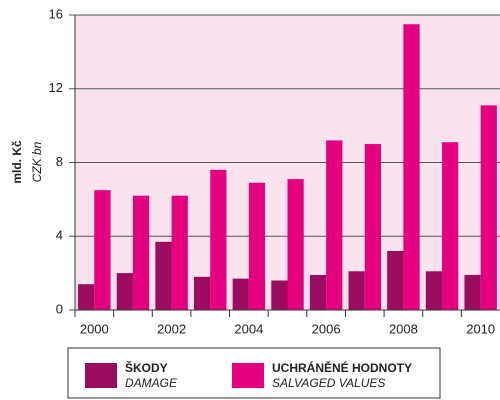  What do you see at coordinates (171, 328) in the screenshot?
I see `x-tick-label: 2002` at bounding box center [171, 328].